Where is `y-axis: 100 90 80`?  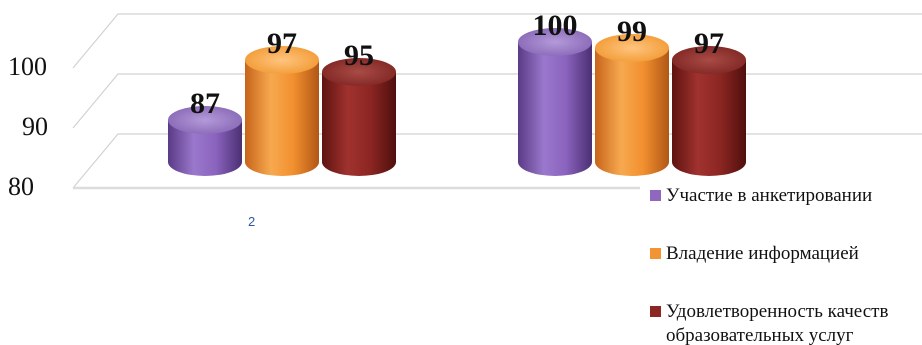 y-axis: 100 90 80 is located at coordinates (28, 126).